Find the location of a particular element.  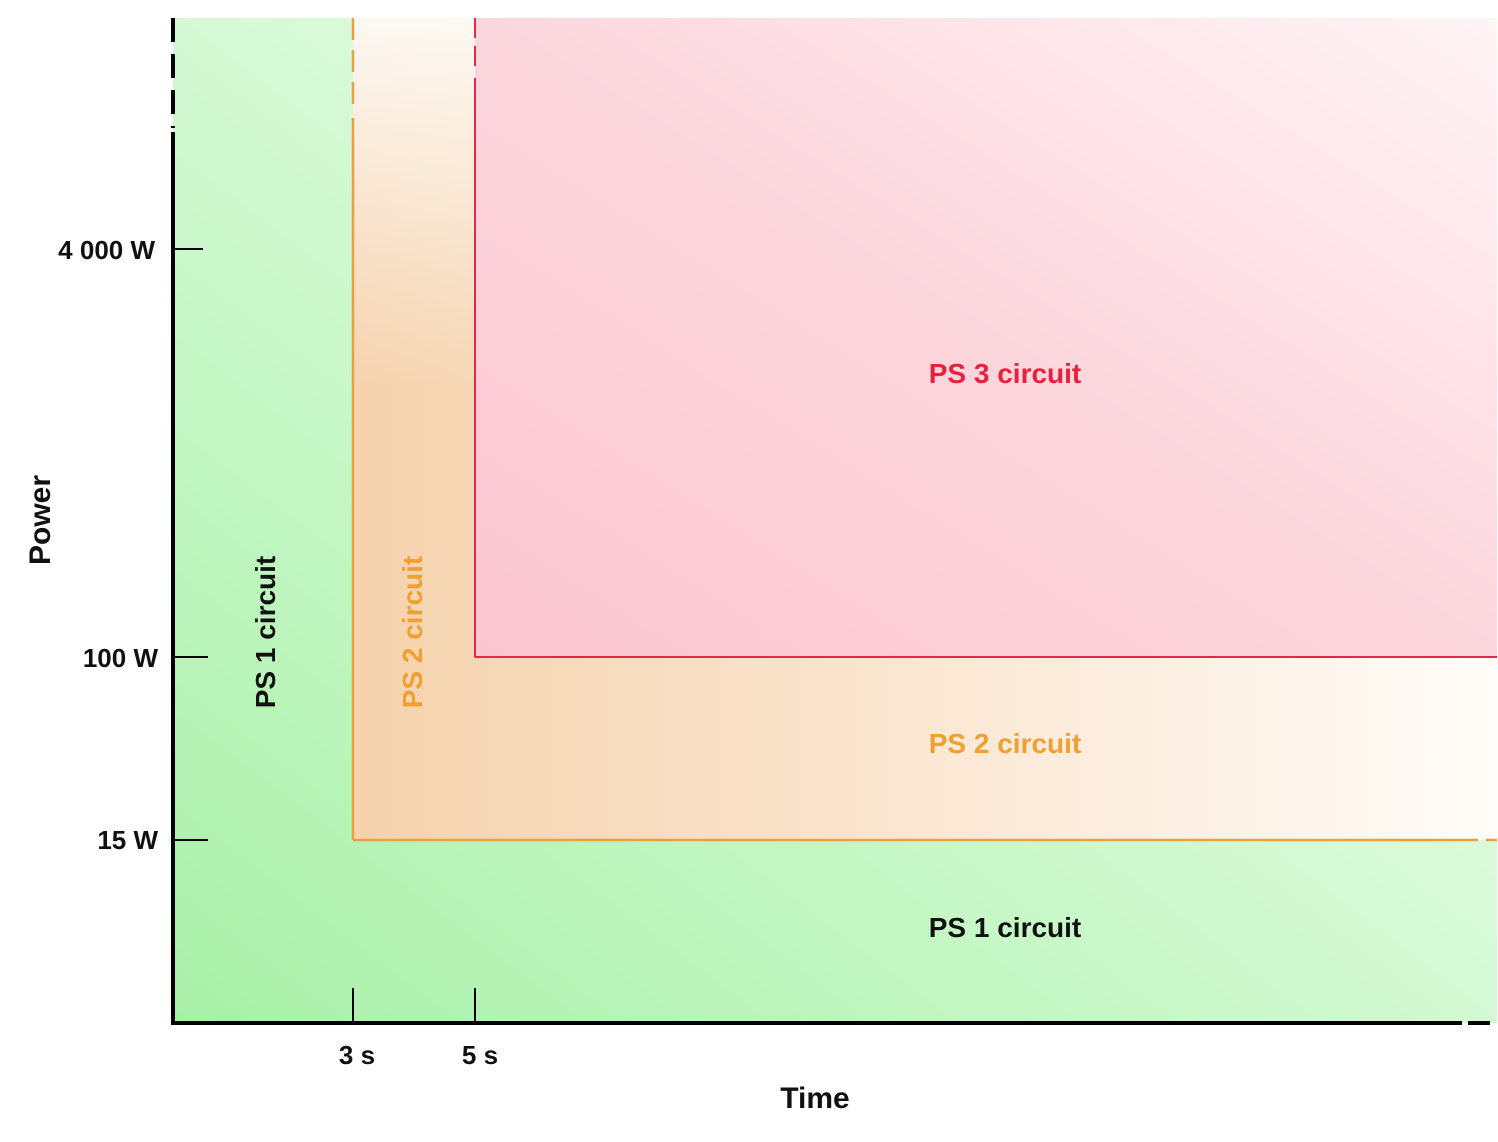

ps2-region-label-vertical: PS 2 circuit is located at coordinates (412, 632).